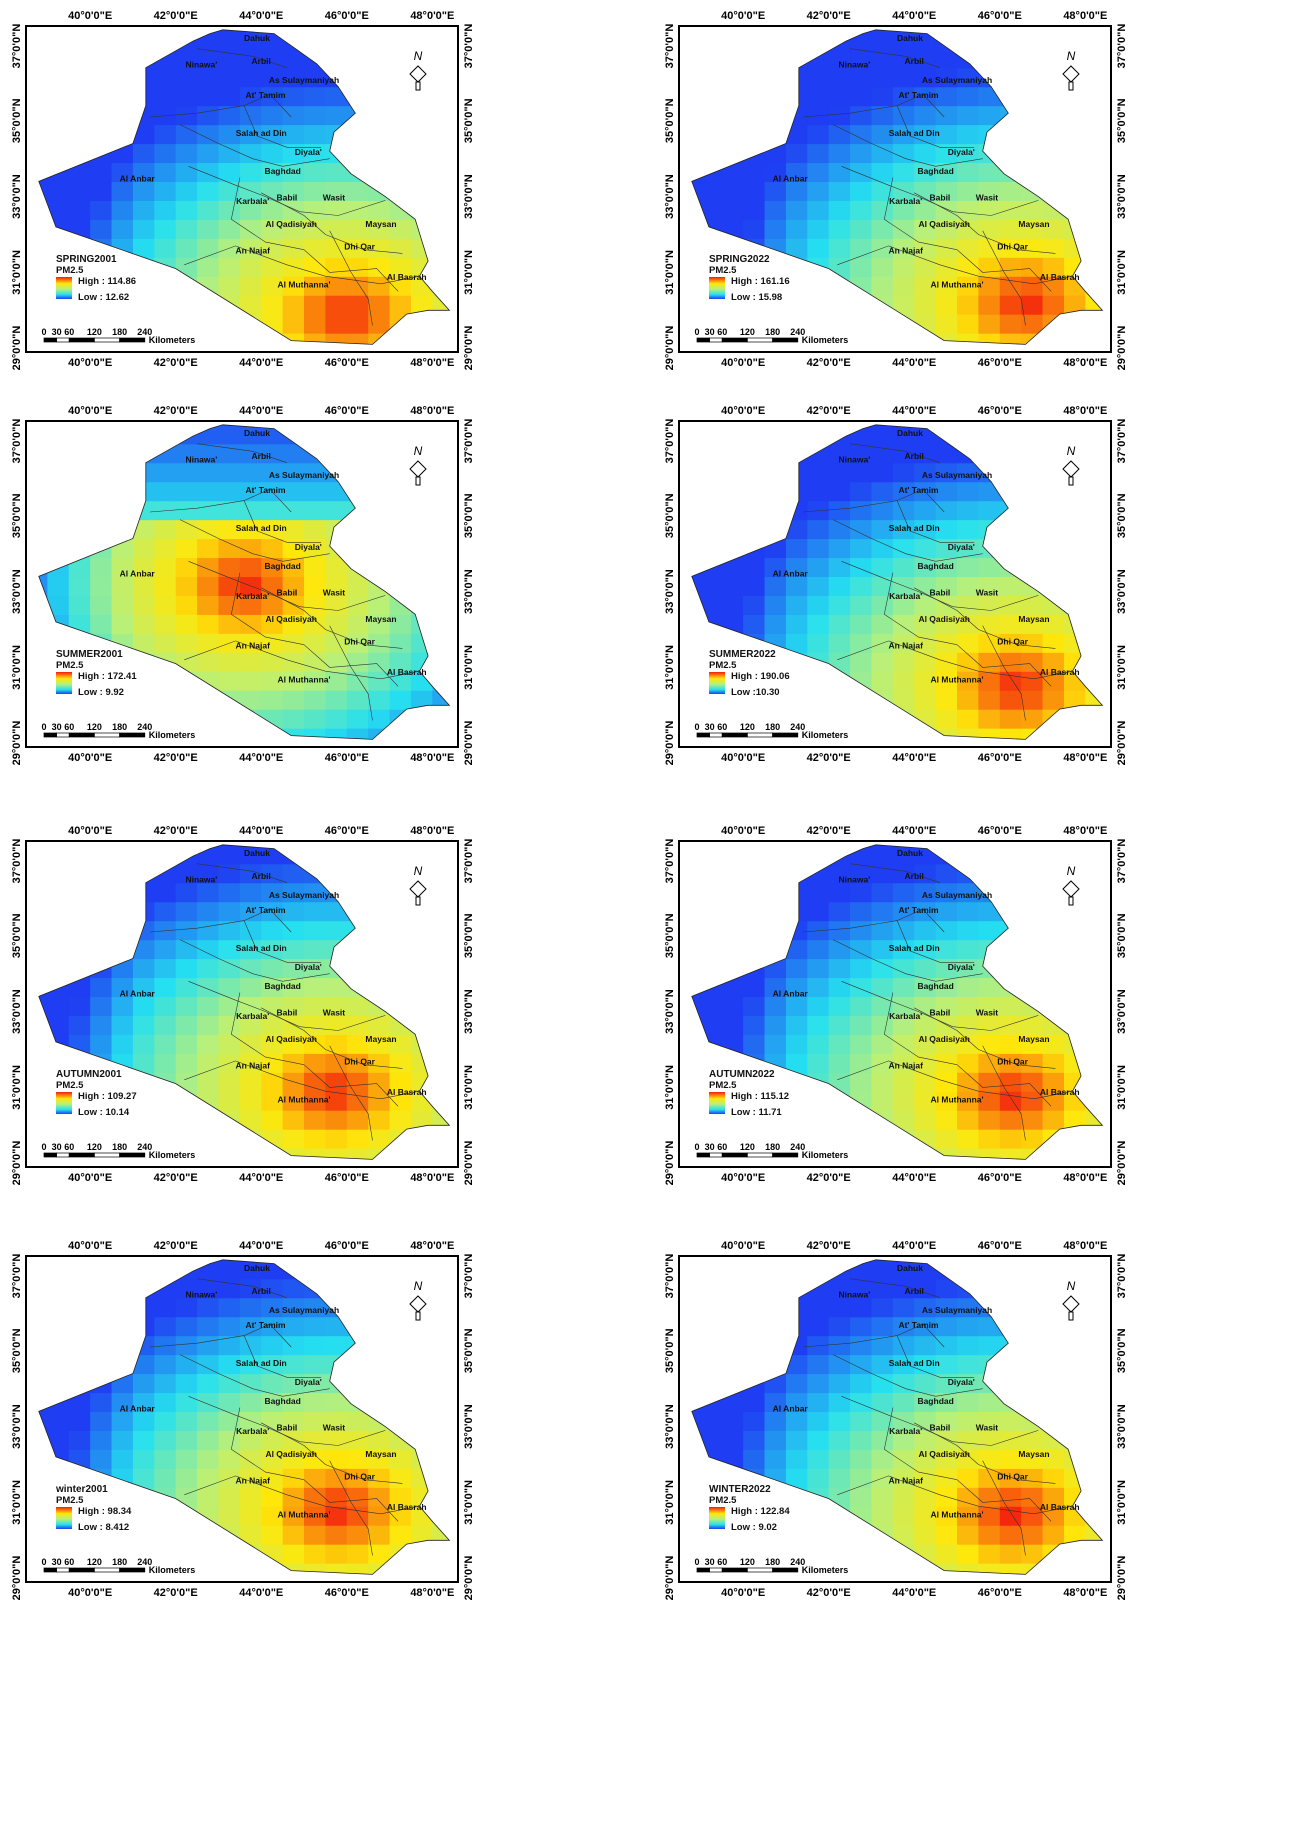 The height and width of the screenshot is (1827, 1303). What do you see at coordinates (176, 16) in the screenshot?
I see `longitude-label: 42°0'0"E` at bounding box center [176, 16].